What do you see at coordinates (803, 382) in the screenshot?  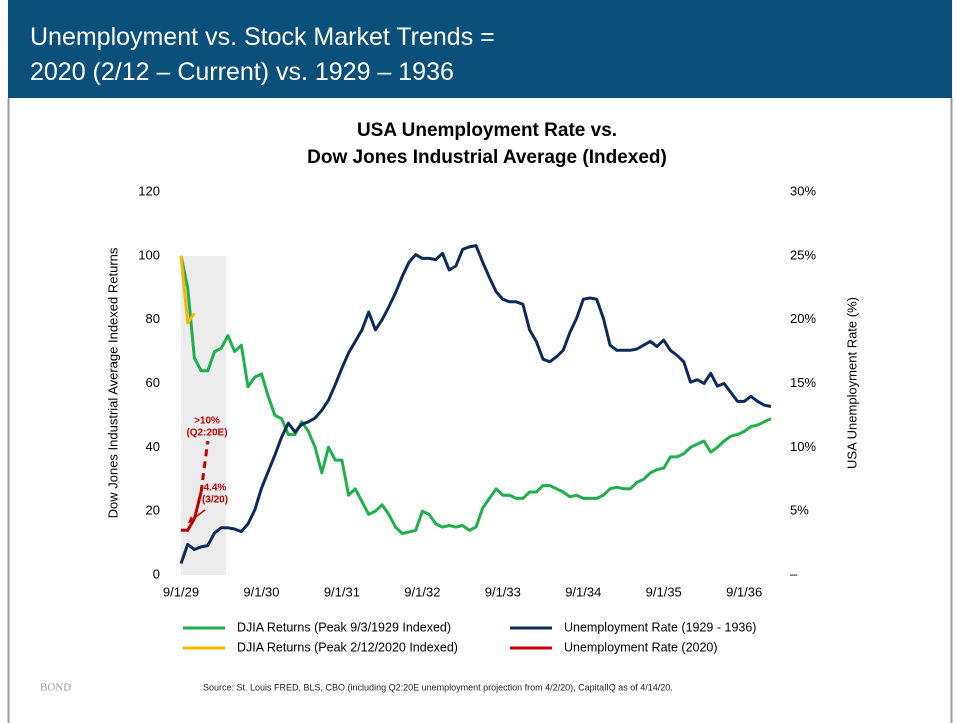 I see `y2-tick-label: 15%` at bounding box center [803, 382].